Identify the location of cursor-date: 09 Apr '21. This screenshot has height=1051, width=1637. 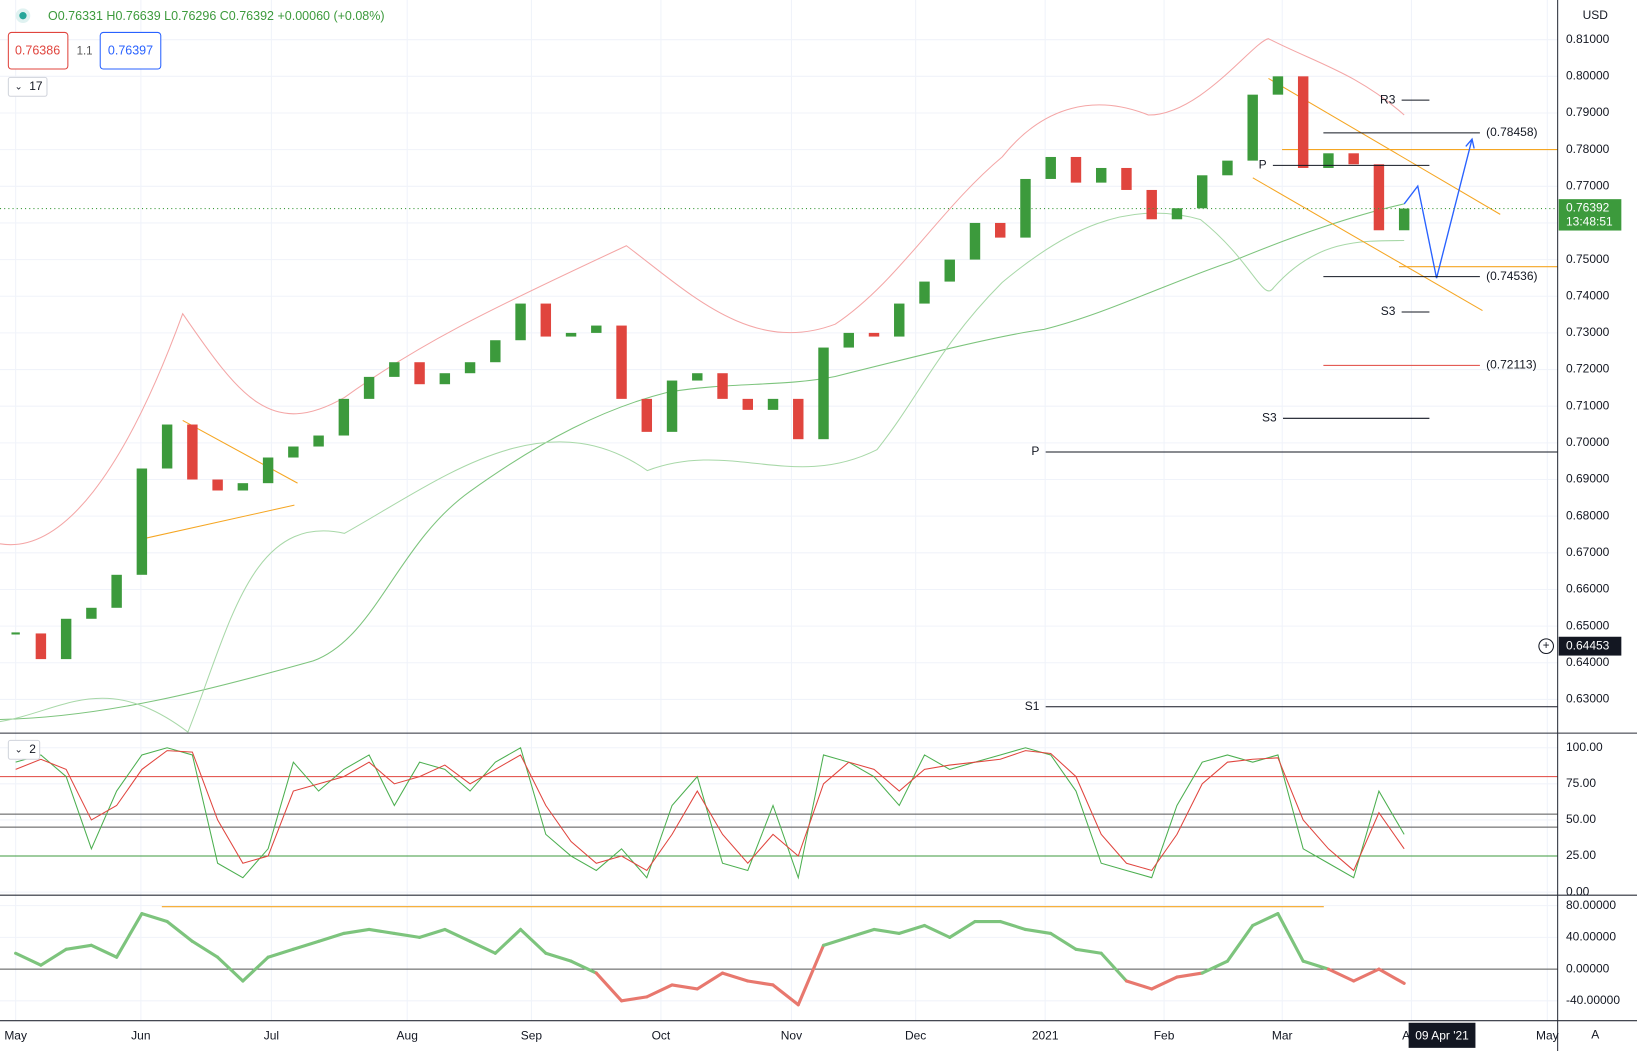
(1442, 1036).